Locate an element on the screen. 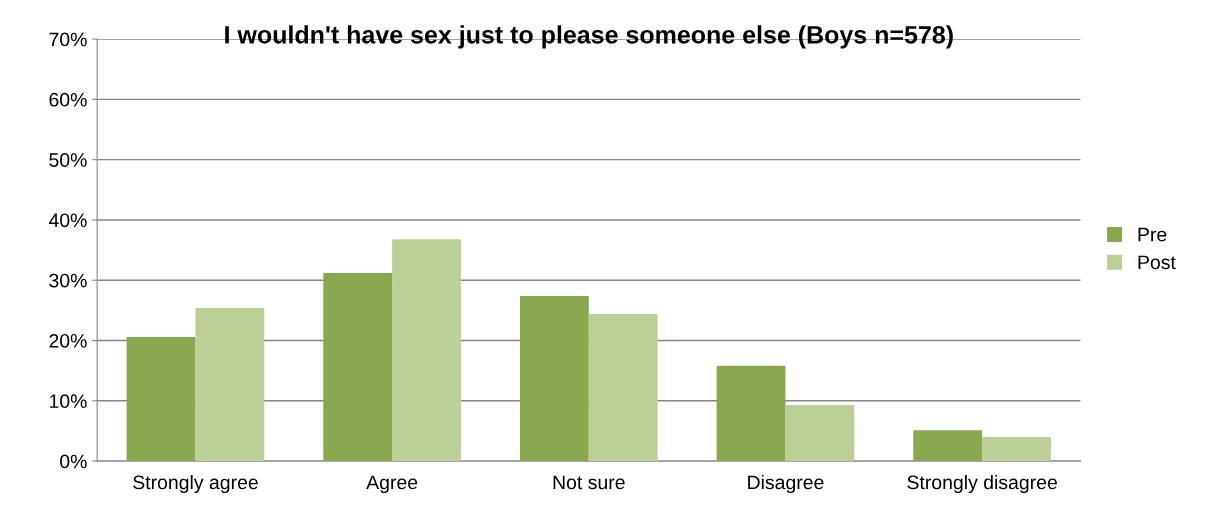 This screenshot has width=1214, height=521. x-tick-label: Agree is located at coordinates (392, 484).